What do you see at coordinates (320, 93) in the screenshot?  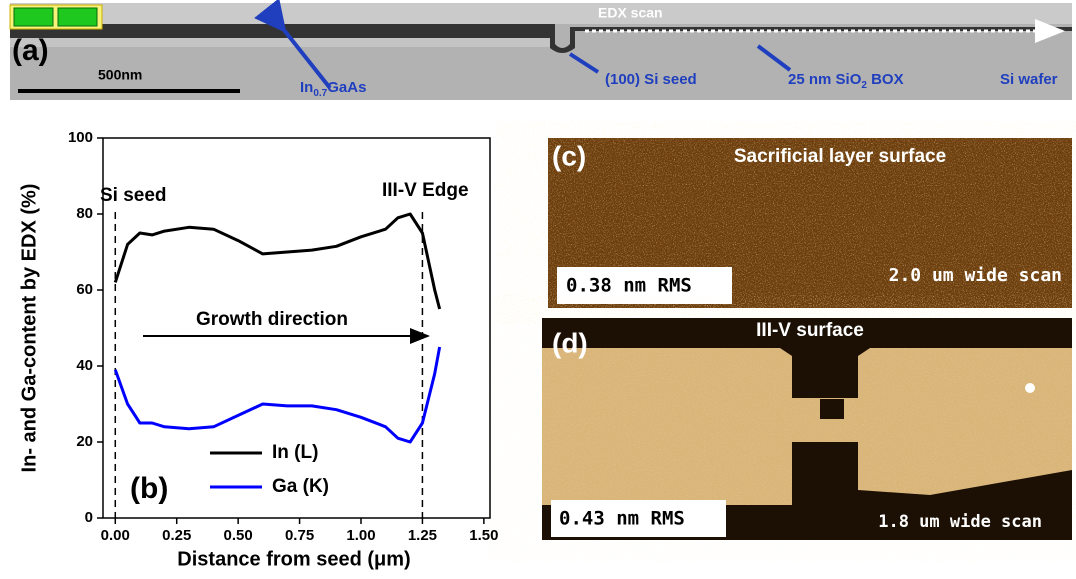 I see `t: 0.7` at bounding box center [320, 93].